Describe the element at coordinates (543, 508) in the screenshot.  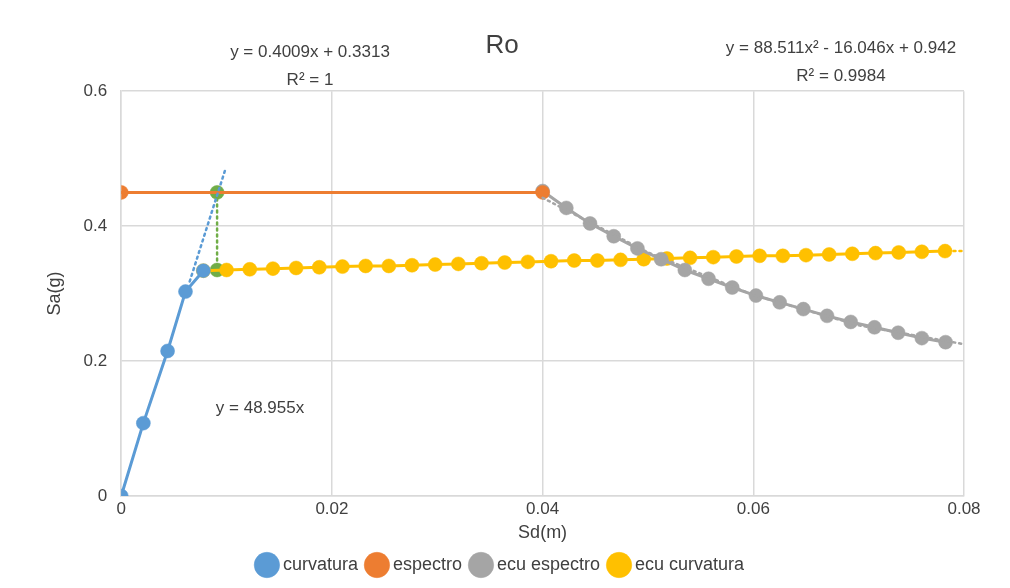
I see `x-tick-label: 0.04` at that location.